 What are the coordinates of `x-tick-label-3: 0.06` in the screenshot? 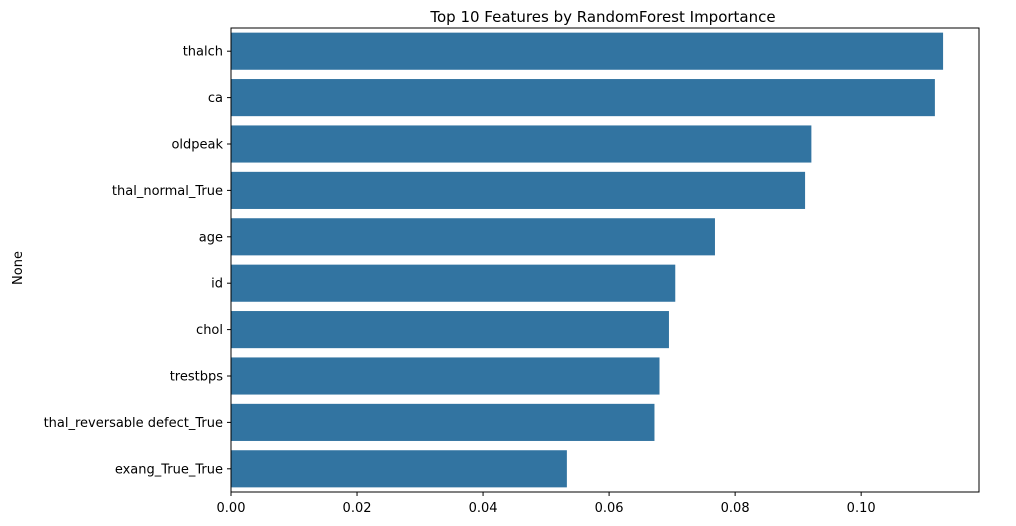 It's located at (609, 508).